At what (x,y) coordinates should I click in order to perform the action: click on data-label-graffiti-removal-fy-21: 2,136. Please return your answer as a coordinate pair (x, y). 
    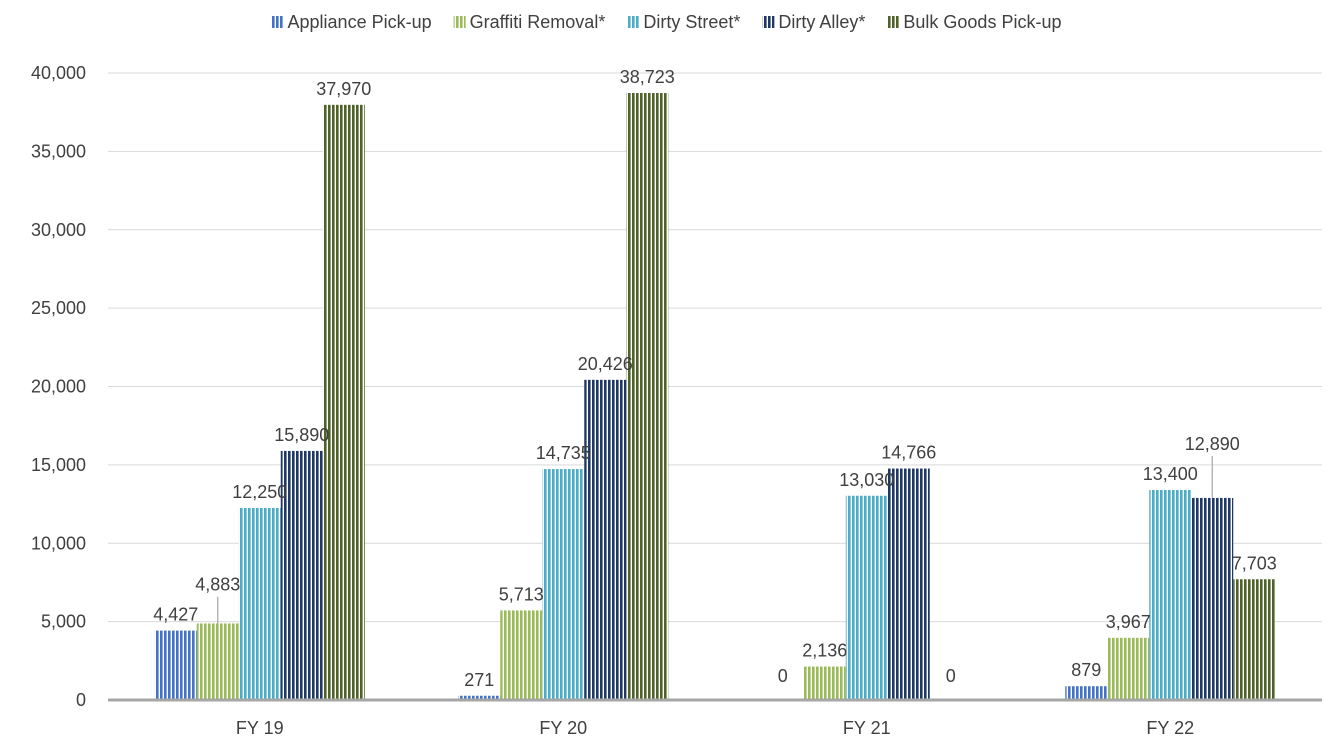
    Looking at the image, I should click on (824, 651).